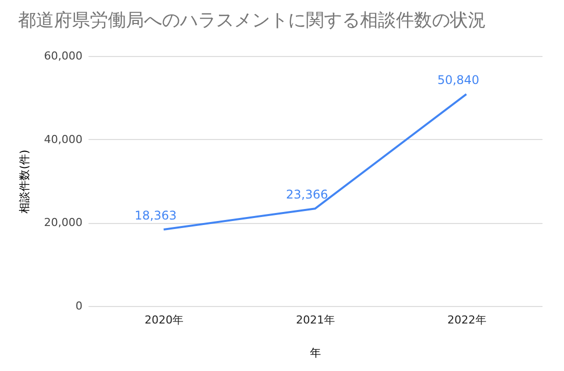 Image resolution: width=564 pixels, height=371 pixels. What do you see at coordinates (458, 80) in the screenshot?
I see `data-label: 50,840` at bounding box center [458, 80].